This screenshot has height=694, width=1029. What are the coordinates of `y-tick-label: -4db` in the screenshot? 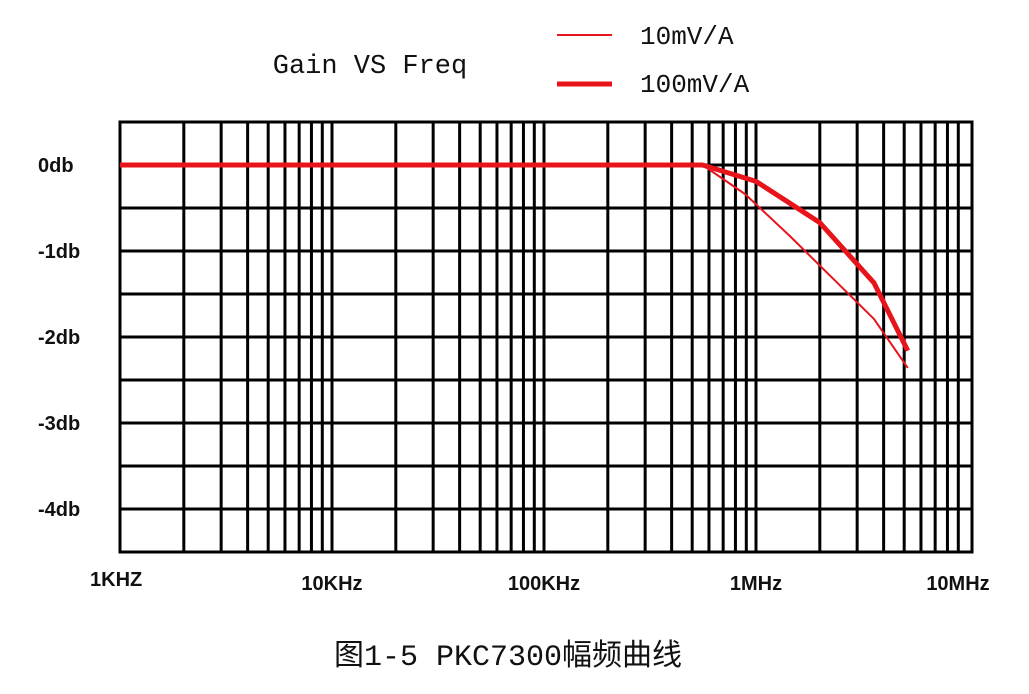 It's located at (59, 510).